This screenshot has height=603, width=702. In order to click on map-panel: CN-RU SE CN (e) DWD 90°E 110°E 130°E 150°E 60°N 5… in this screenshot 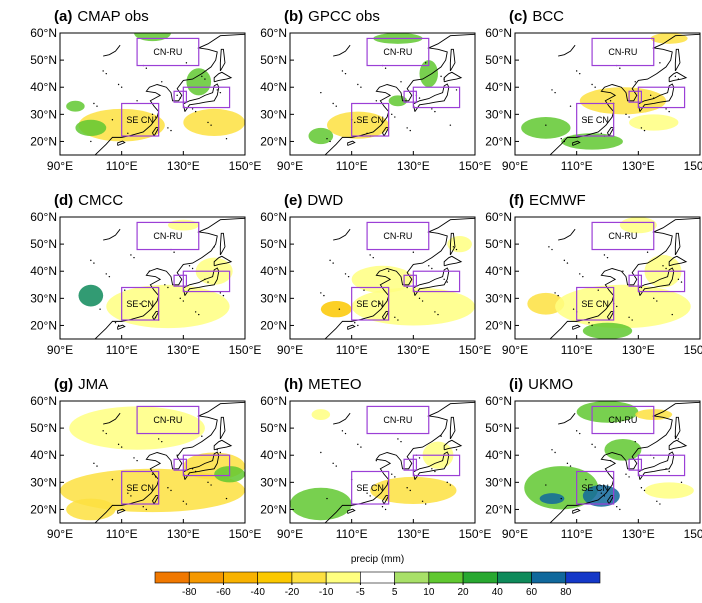, I will do `click(375, 274)`.